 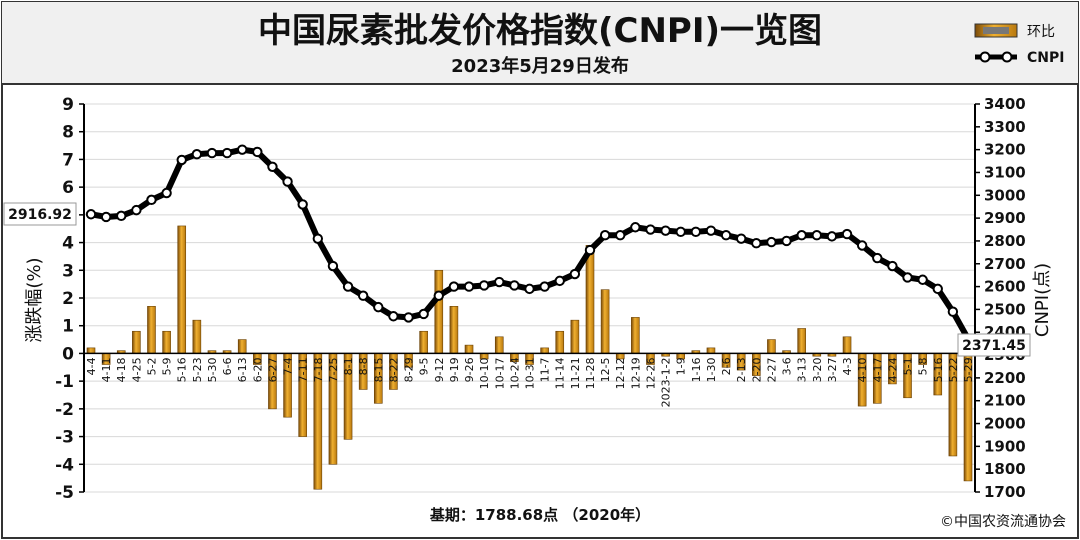 What do you see at coordinates (242, 369) in the screenshot?
I see `category-label: 6-13` at bounding box center [242, 369].